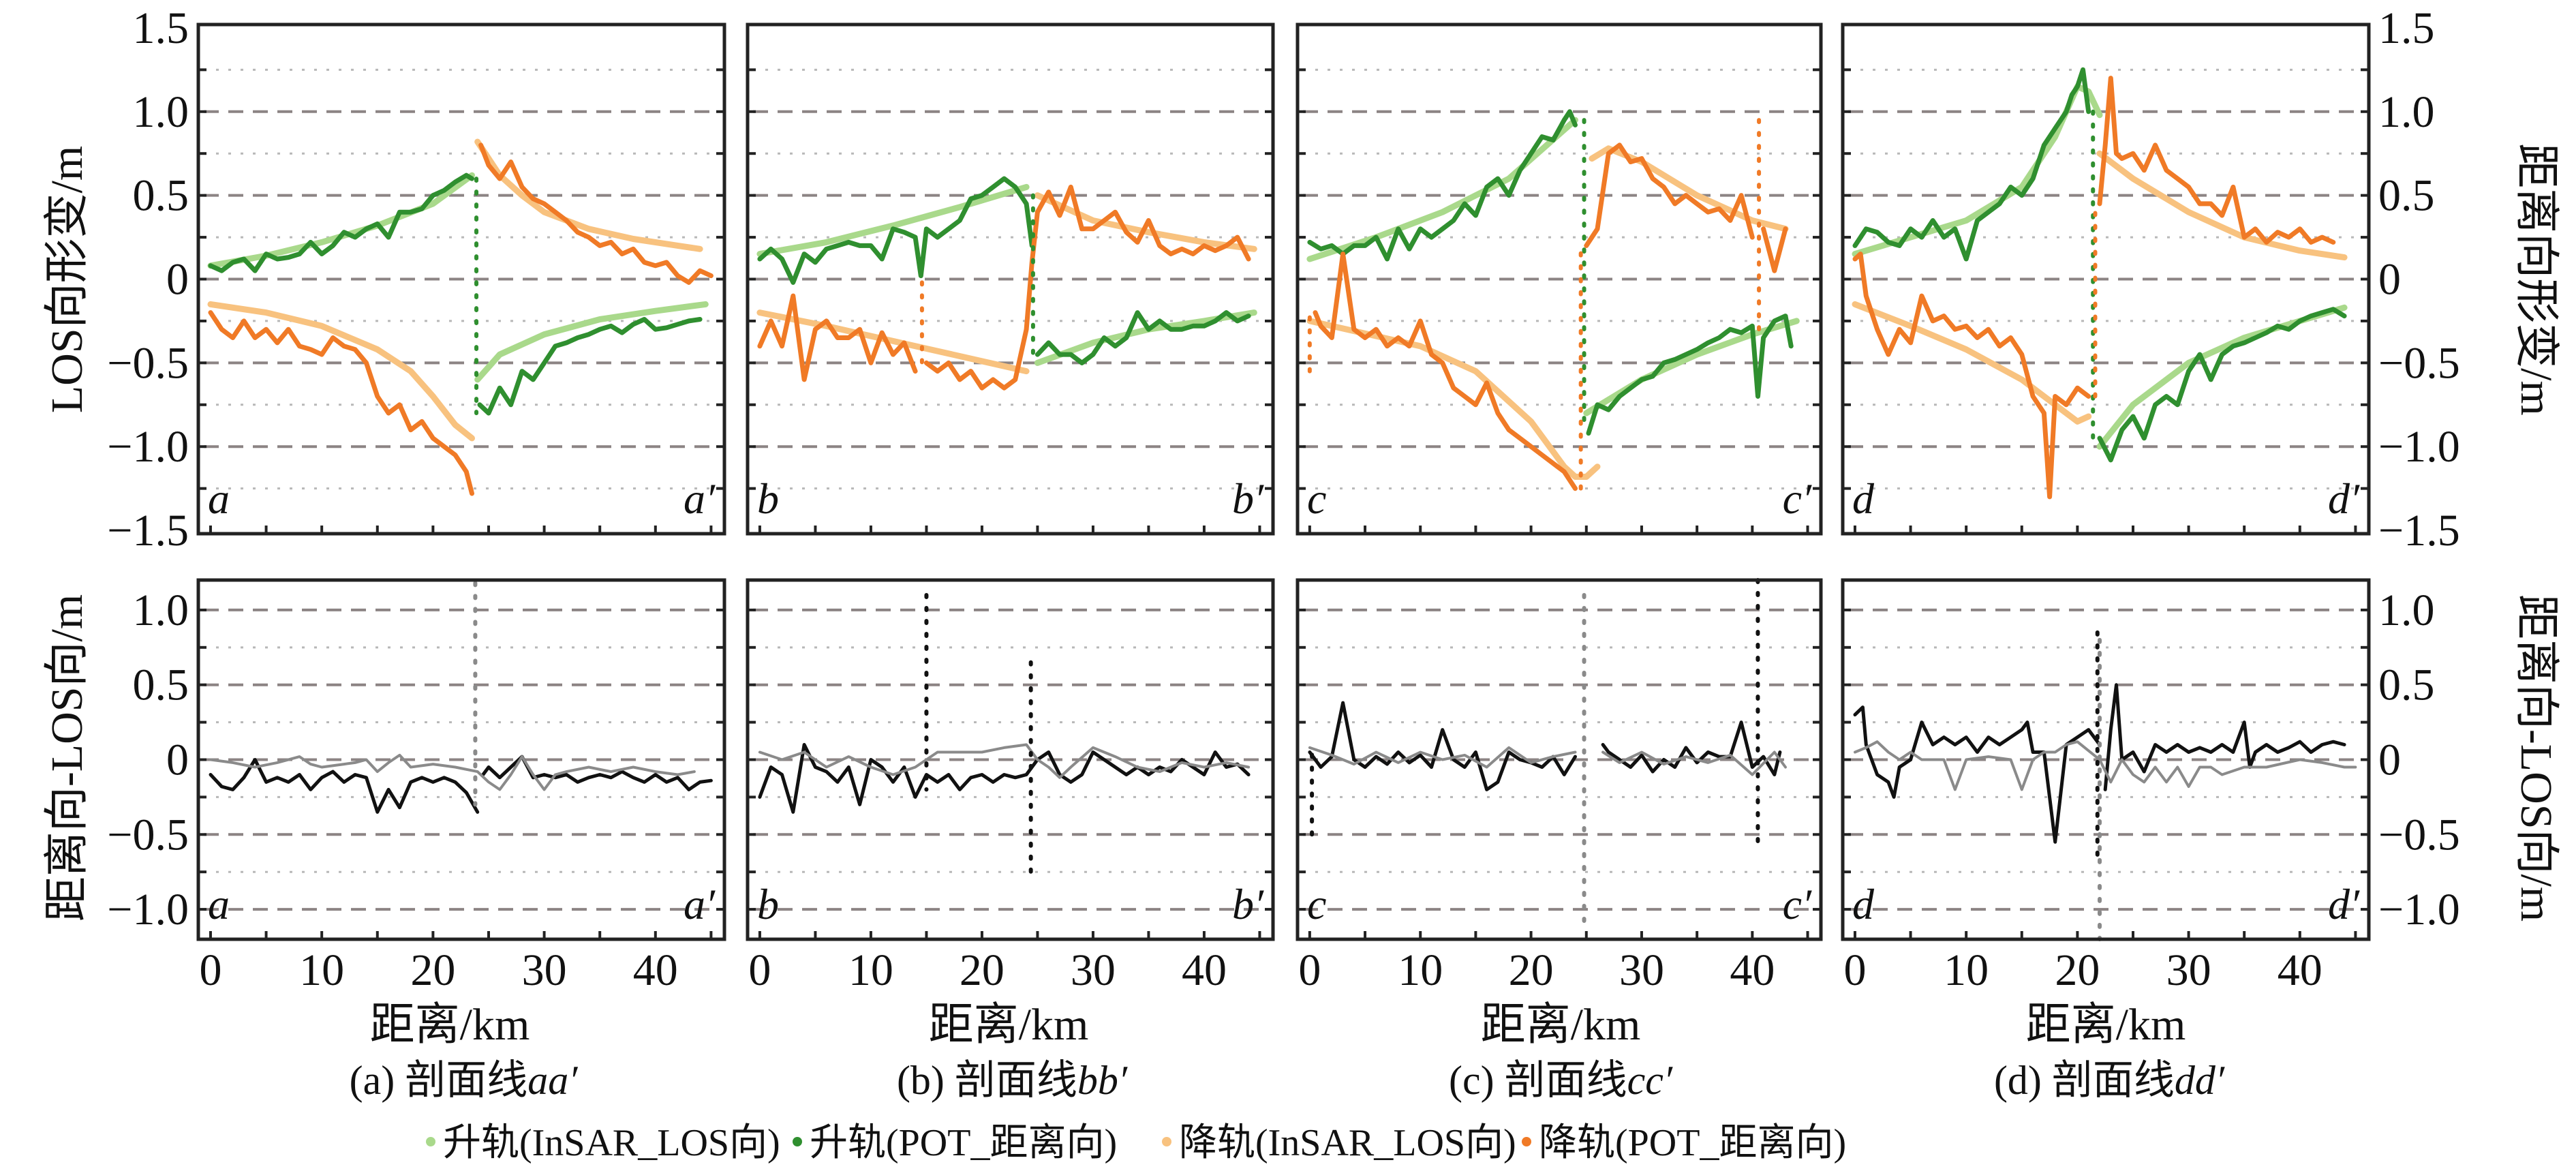 The image size is (2576, 1171). What do you see at coordinates (2109, 1081) in the screenshot?
I see `caption-d: (d) 剖面线dd′` at bounding box center [2109, 1081].